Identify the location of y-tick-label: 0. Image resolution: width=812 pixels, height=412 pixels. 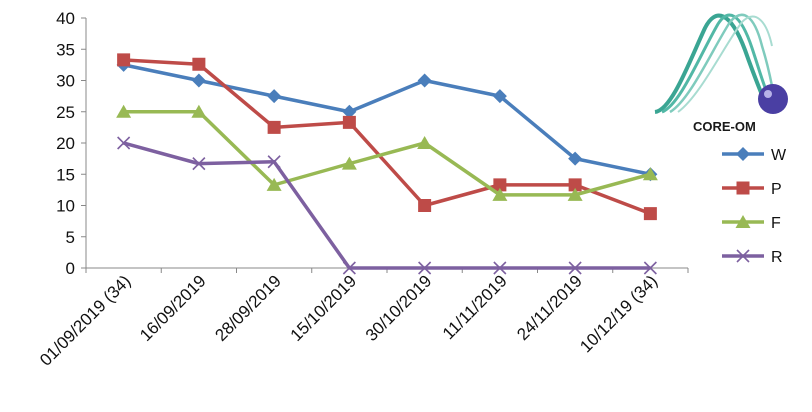
(70, 268).